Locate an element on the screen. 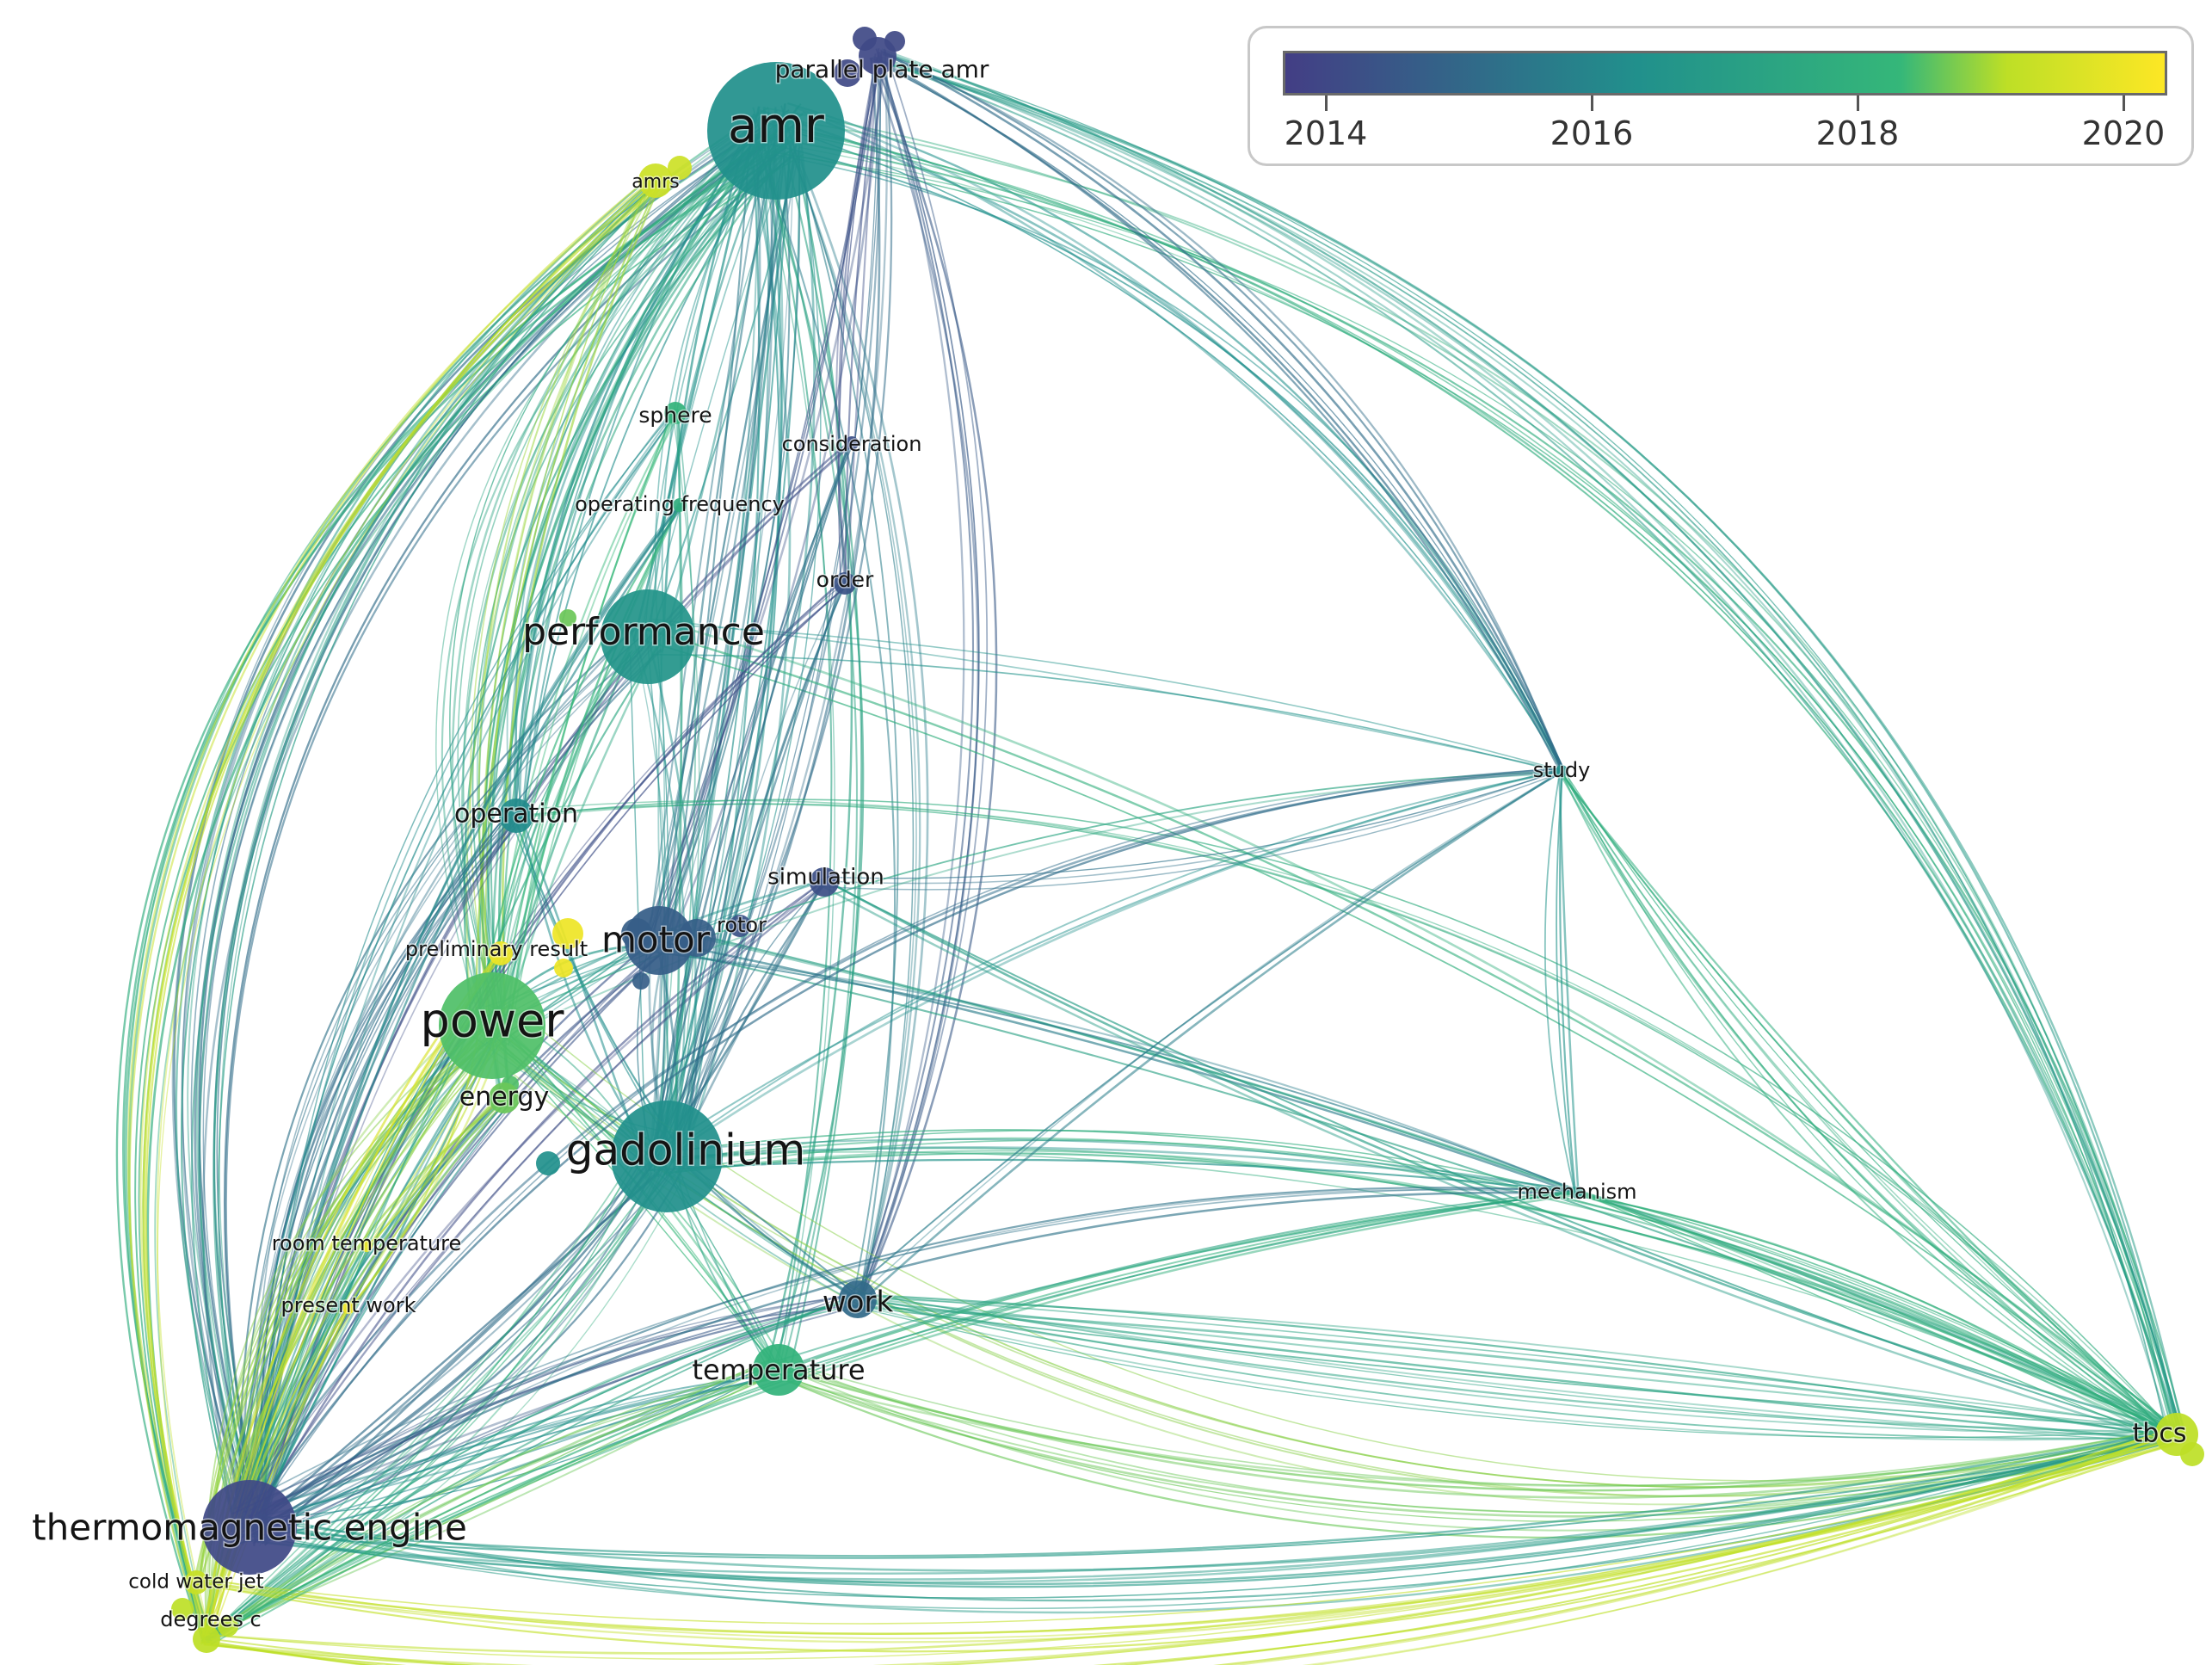  node-satellite-gadolinium is located at coordinates (548, 1163).